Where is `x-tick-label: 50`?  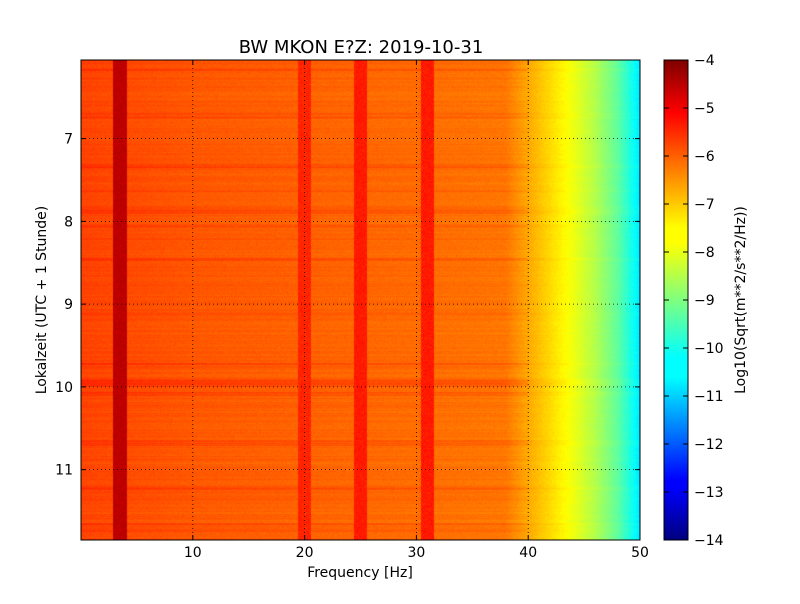
x-tick-label: 50 is located at coordinates (640, 553).